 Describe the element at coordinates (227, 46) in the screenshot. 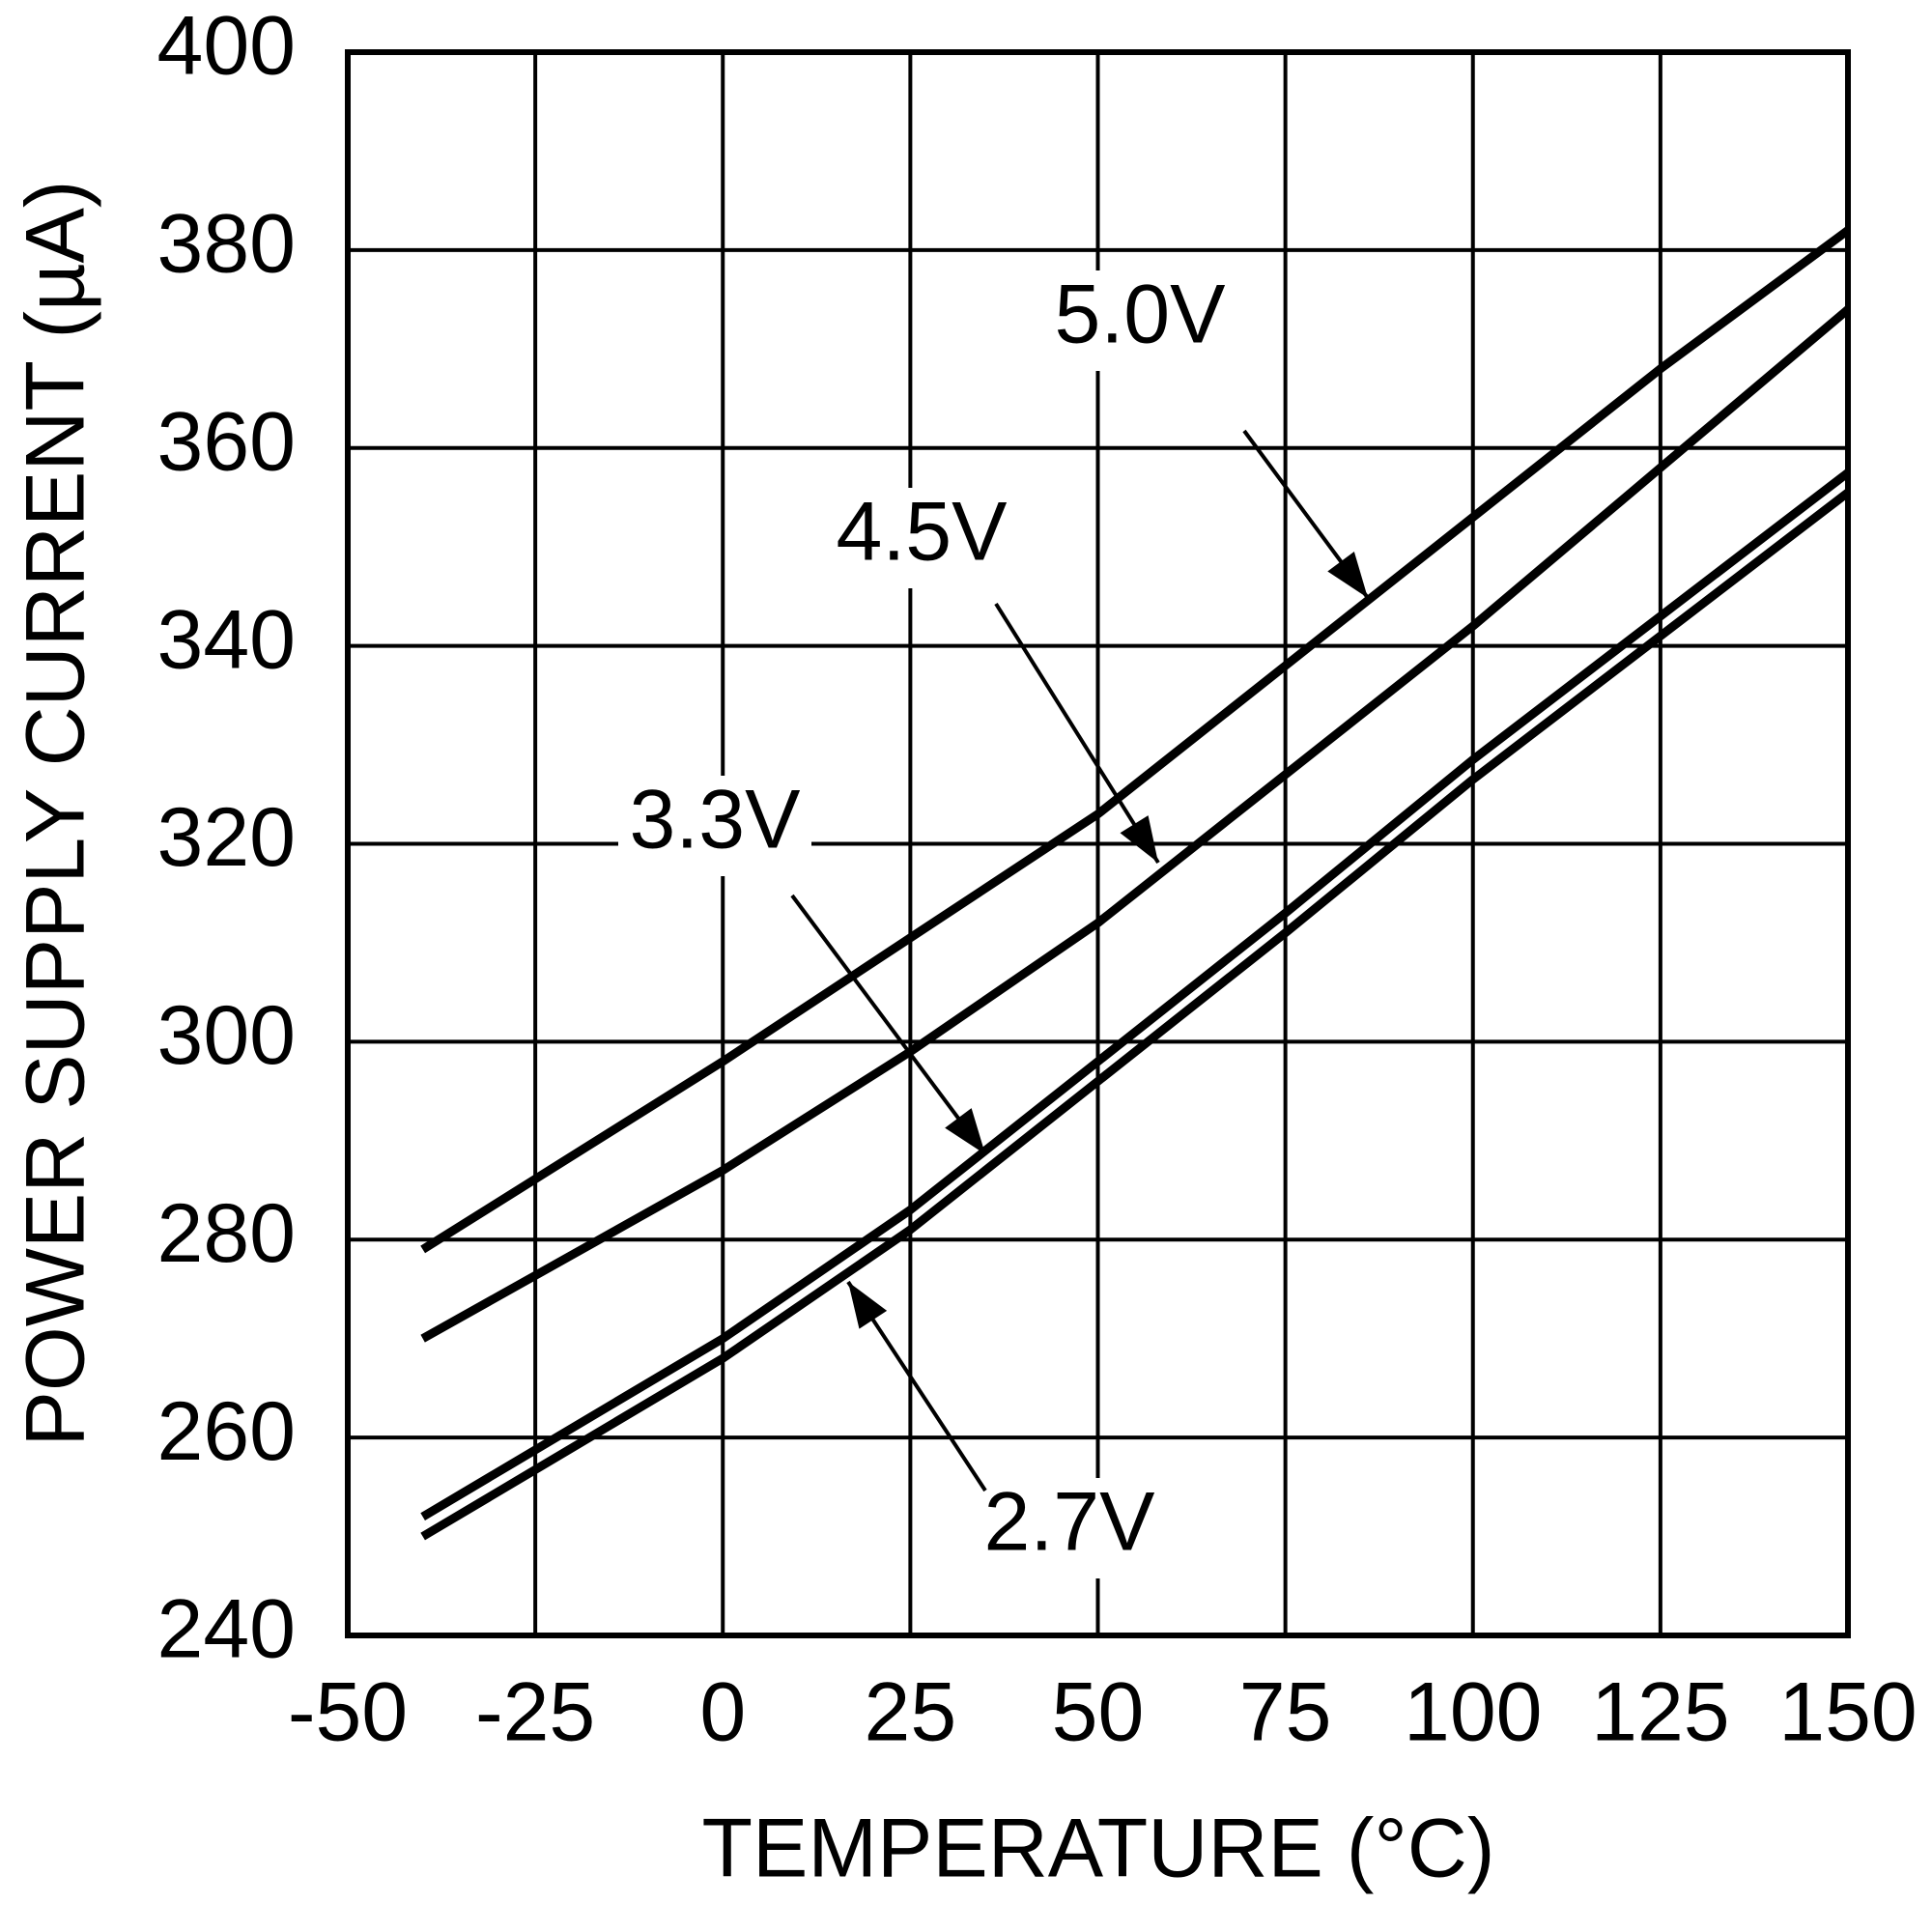

I see `y-tick-label: 400` at that location.